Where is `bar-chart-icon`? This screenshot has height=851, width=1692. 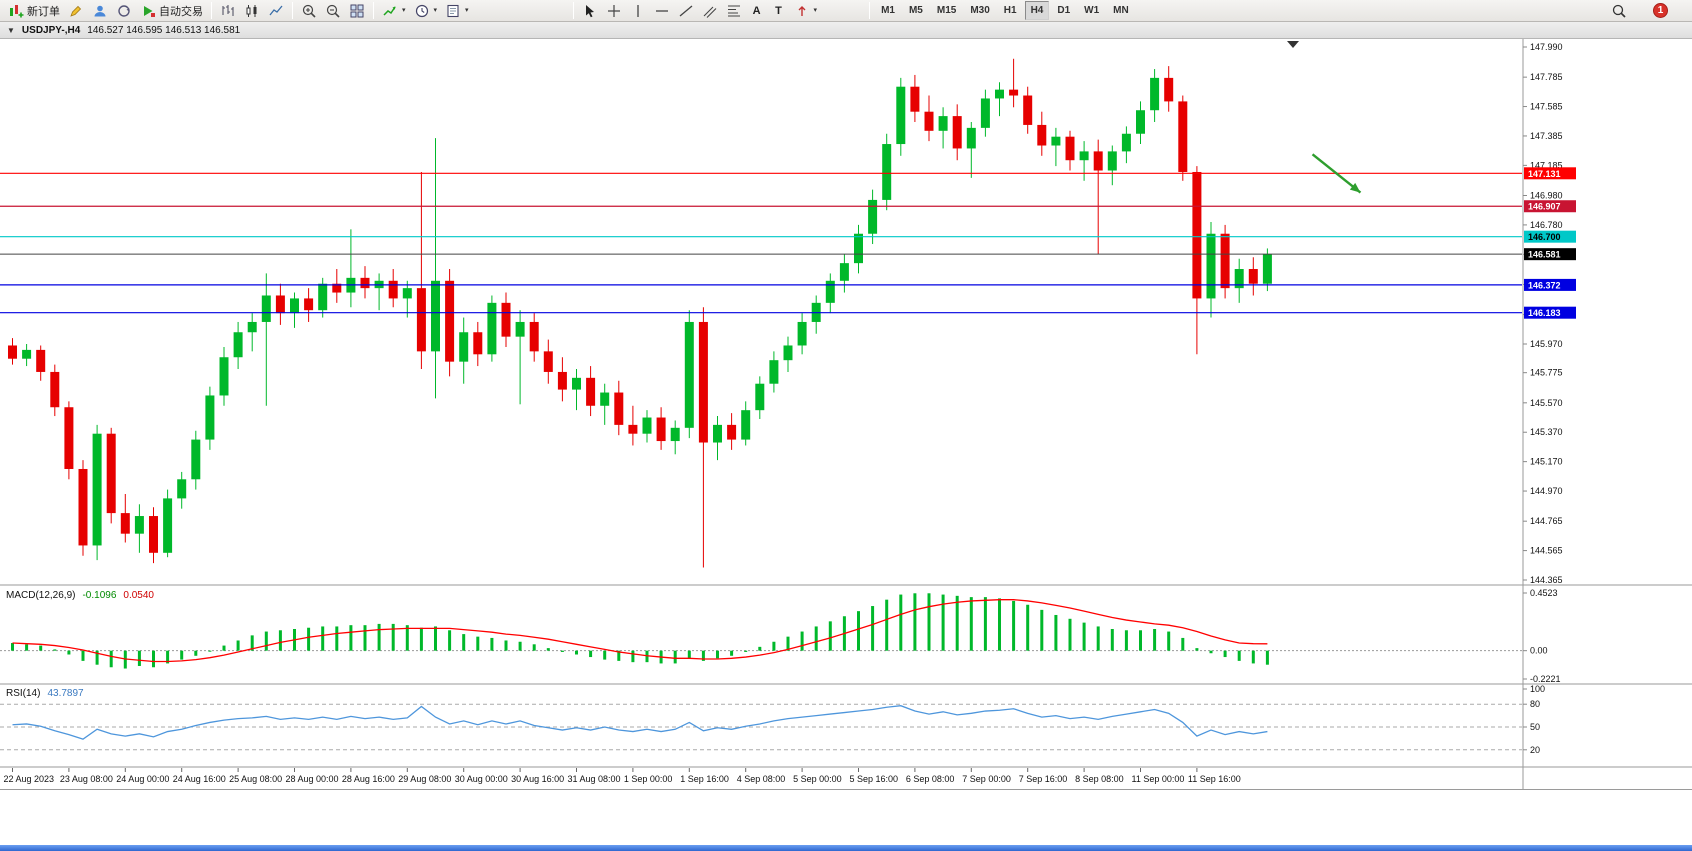 bar-chart-icon is located at coordinates (228, 10).